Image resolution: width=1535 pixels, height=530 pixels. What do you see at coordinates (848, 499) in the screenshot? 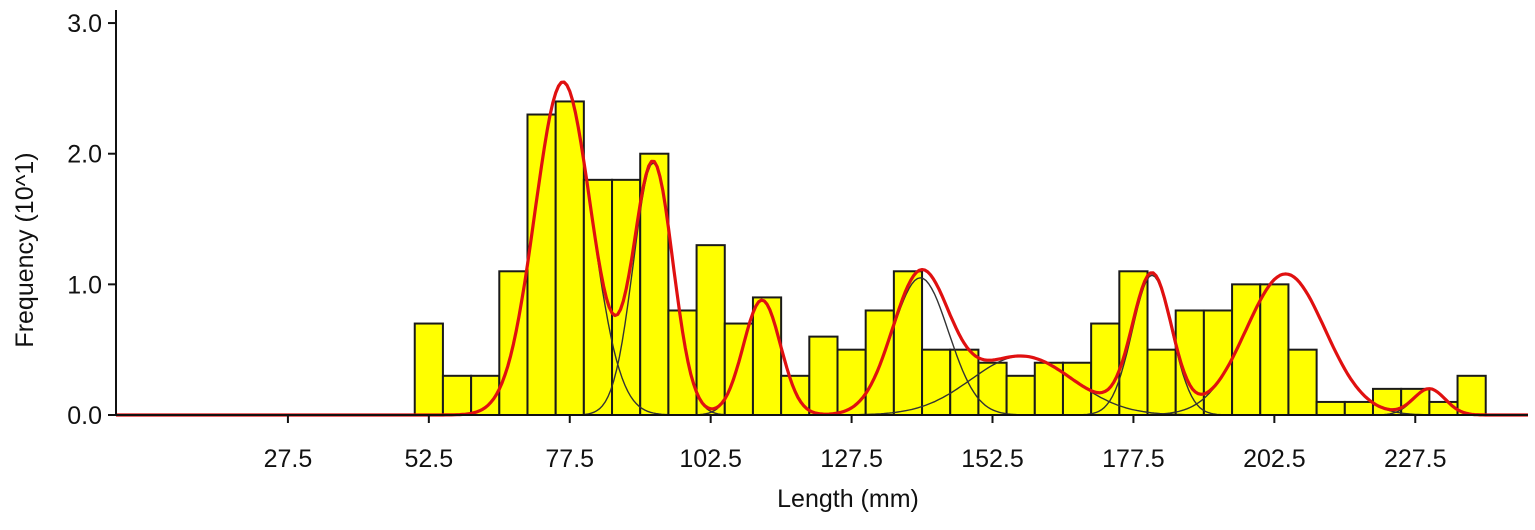
I see `x-axis-title: Length (mm)` at bounding box center [848, 499].